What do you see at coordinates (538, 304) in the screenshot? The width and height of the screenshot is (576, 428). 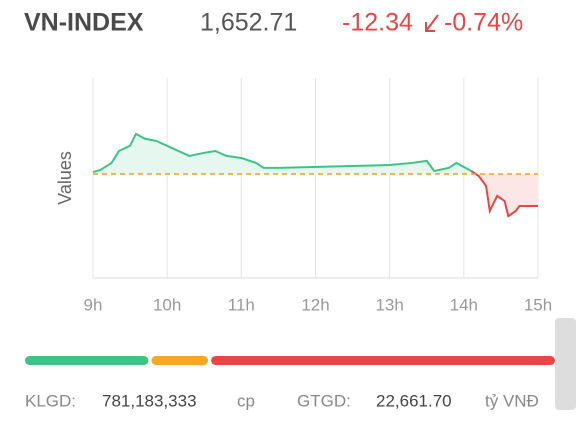 I see `x-tick-label: 15h` at bounding box center [538, 304].